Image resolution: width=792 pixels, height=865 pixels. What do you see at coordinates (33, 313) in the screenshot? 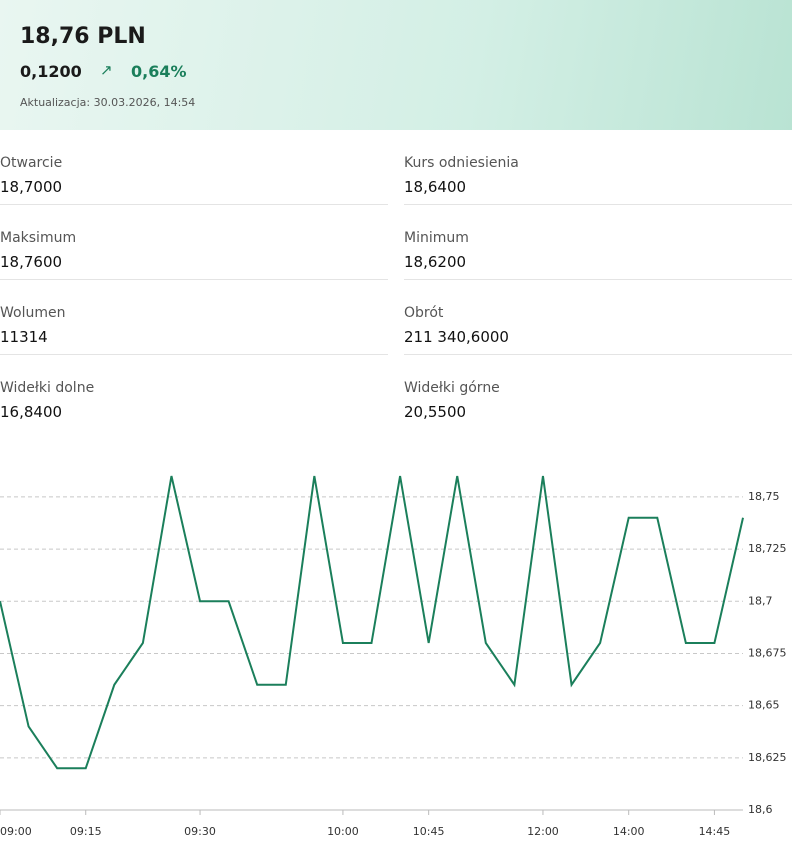
I see `stat-label: Wolumen` at bounding box center [33, 313].